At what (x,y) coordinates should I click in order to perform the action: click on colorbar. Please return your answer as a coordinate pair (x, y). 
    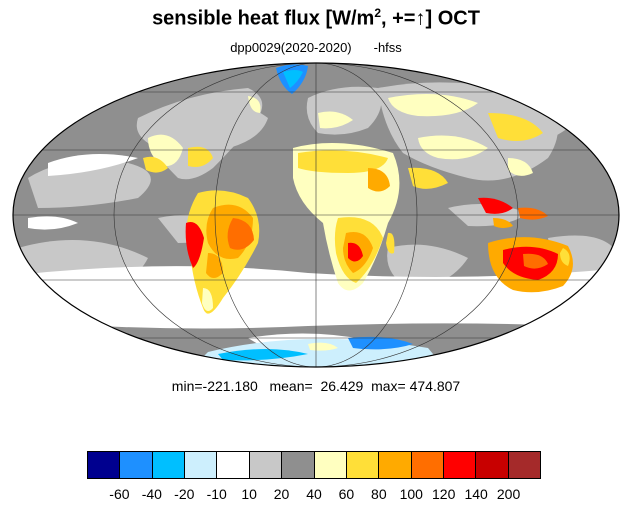
    Looking at the image, I should click on (314, 465).